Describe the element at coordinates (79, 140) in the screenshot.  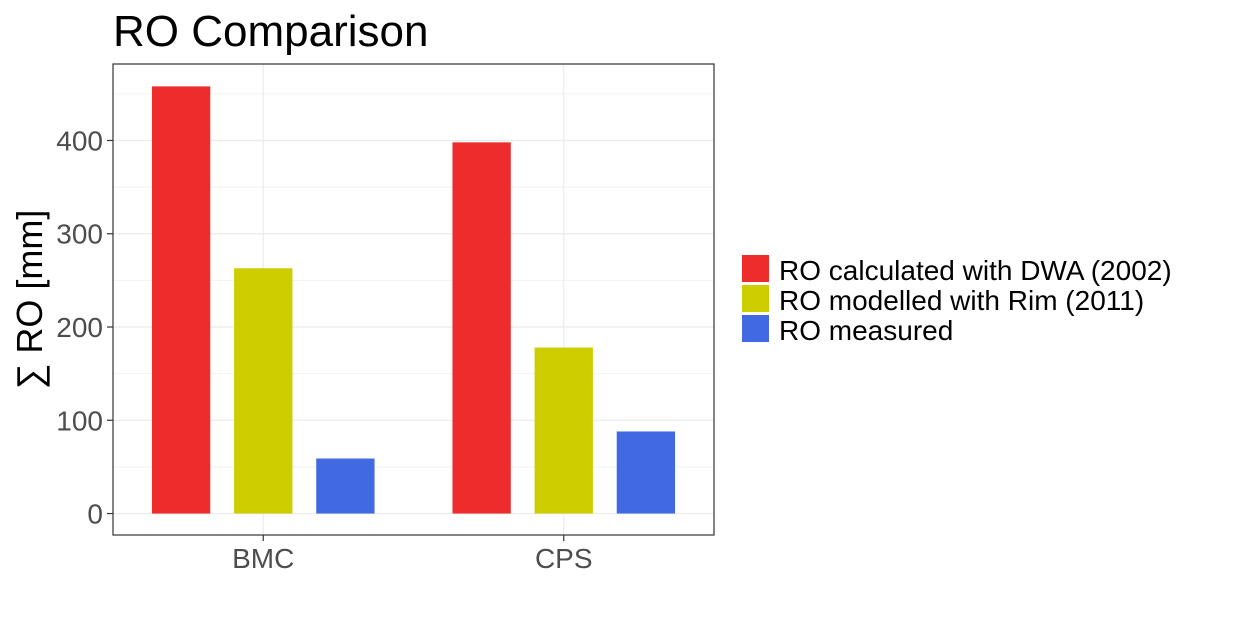
I see `y-tick-label: 400` at that location.